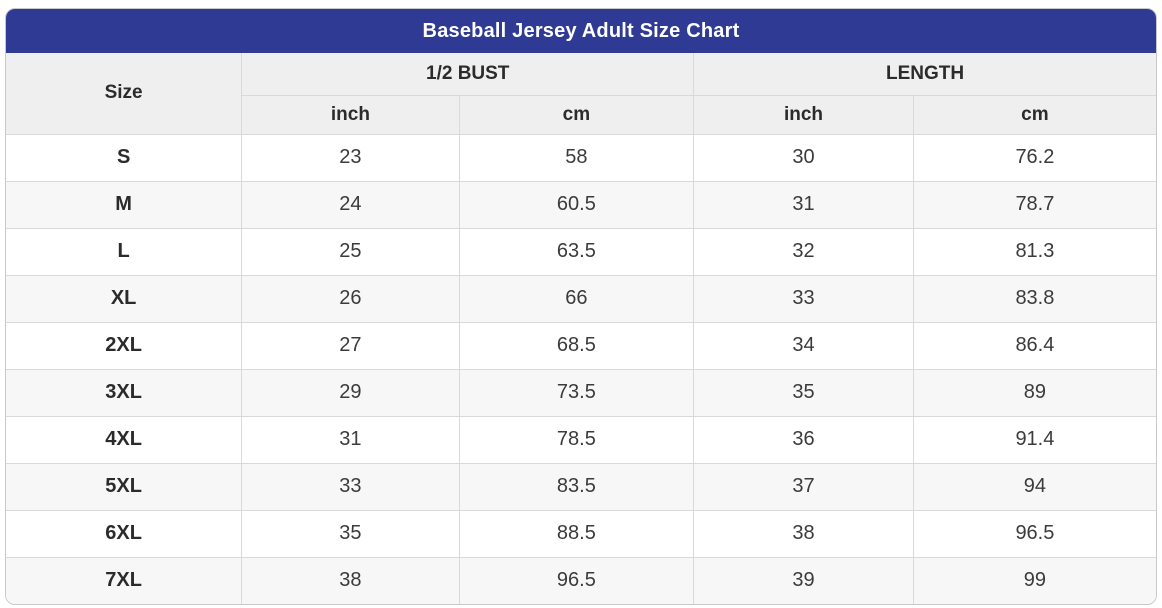 Image resolution: width=1162 pixels, height=608 pixels. What do you see at coordinates (124, 580) in the screenshot?
I see `size-cell: 7XL` at bounding box center [124, 580].